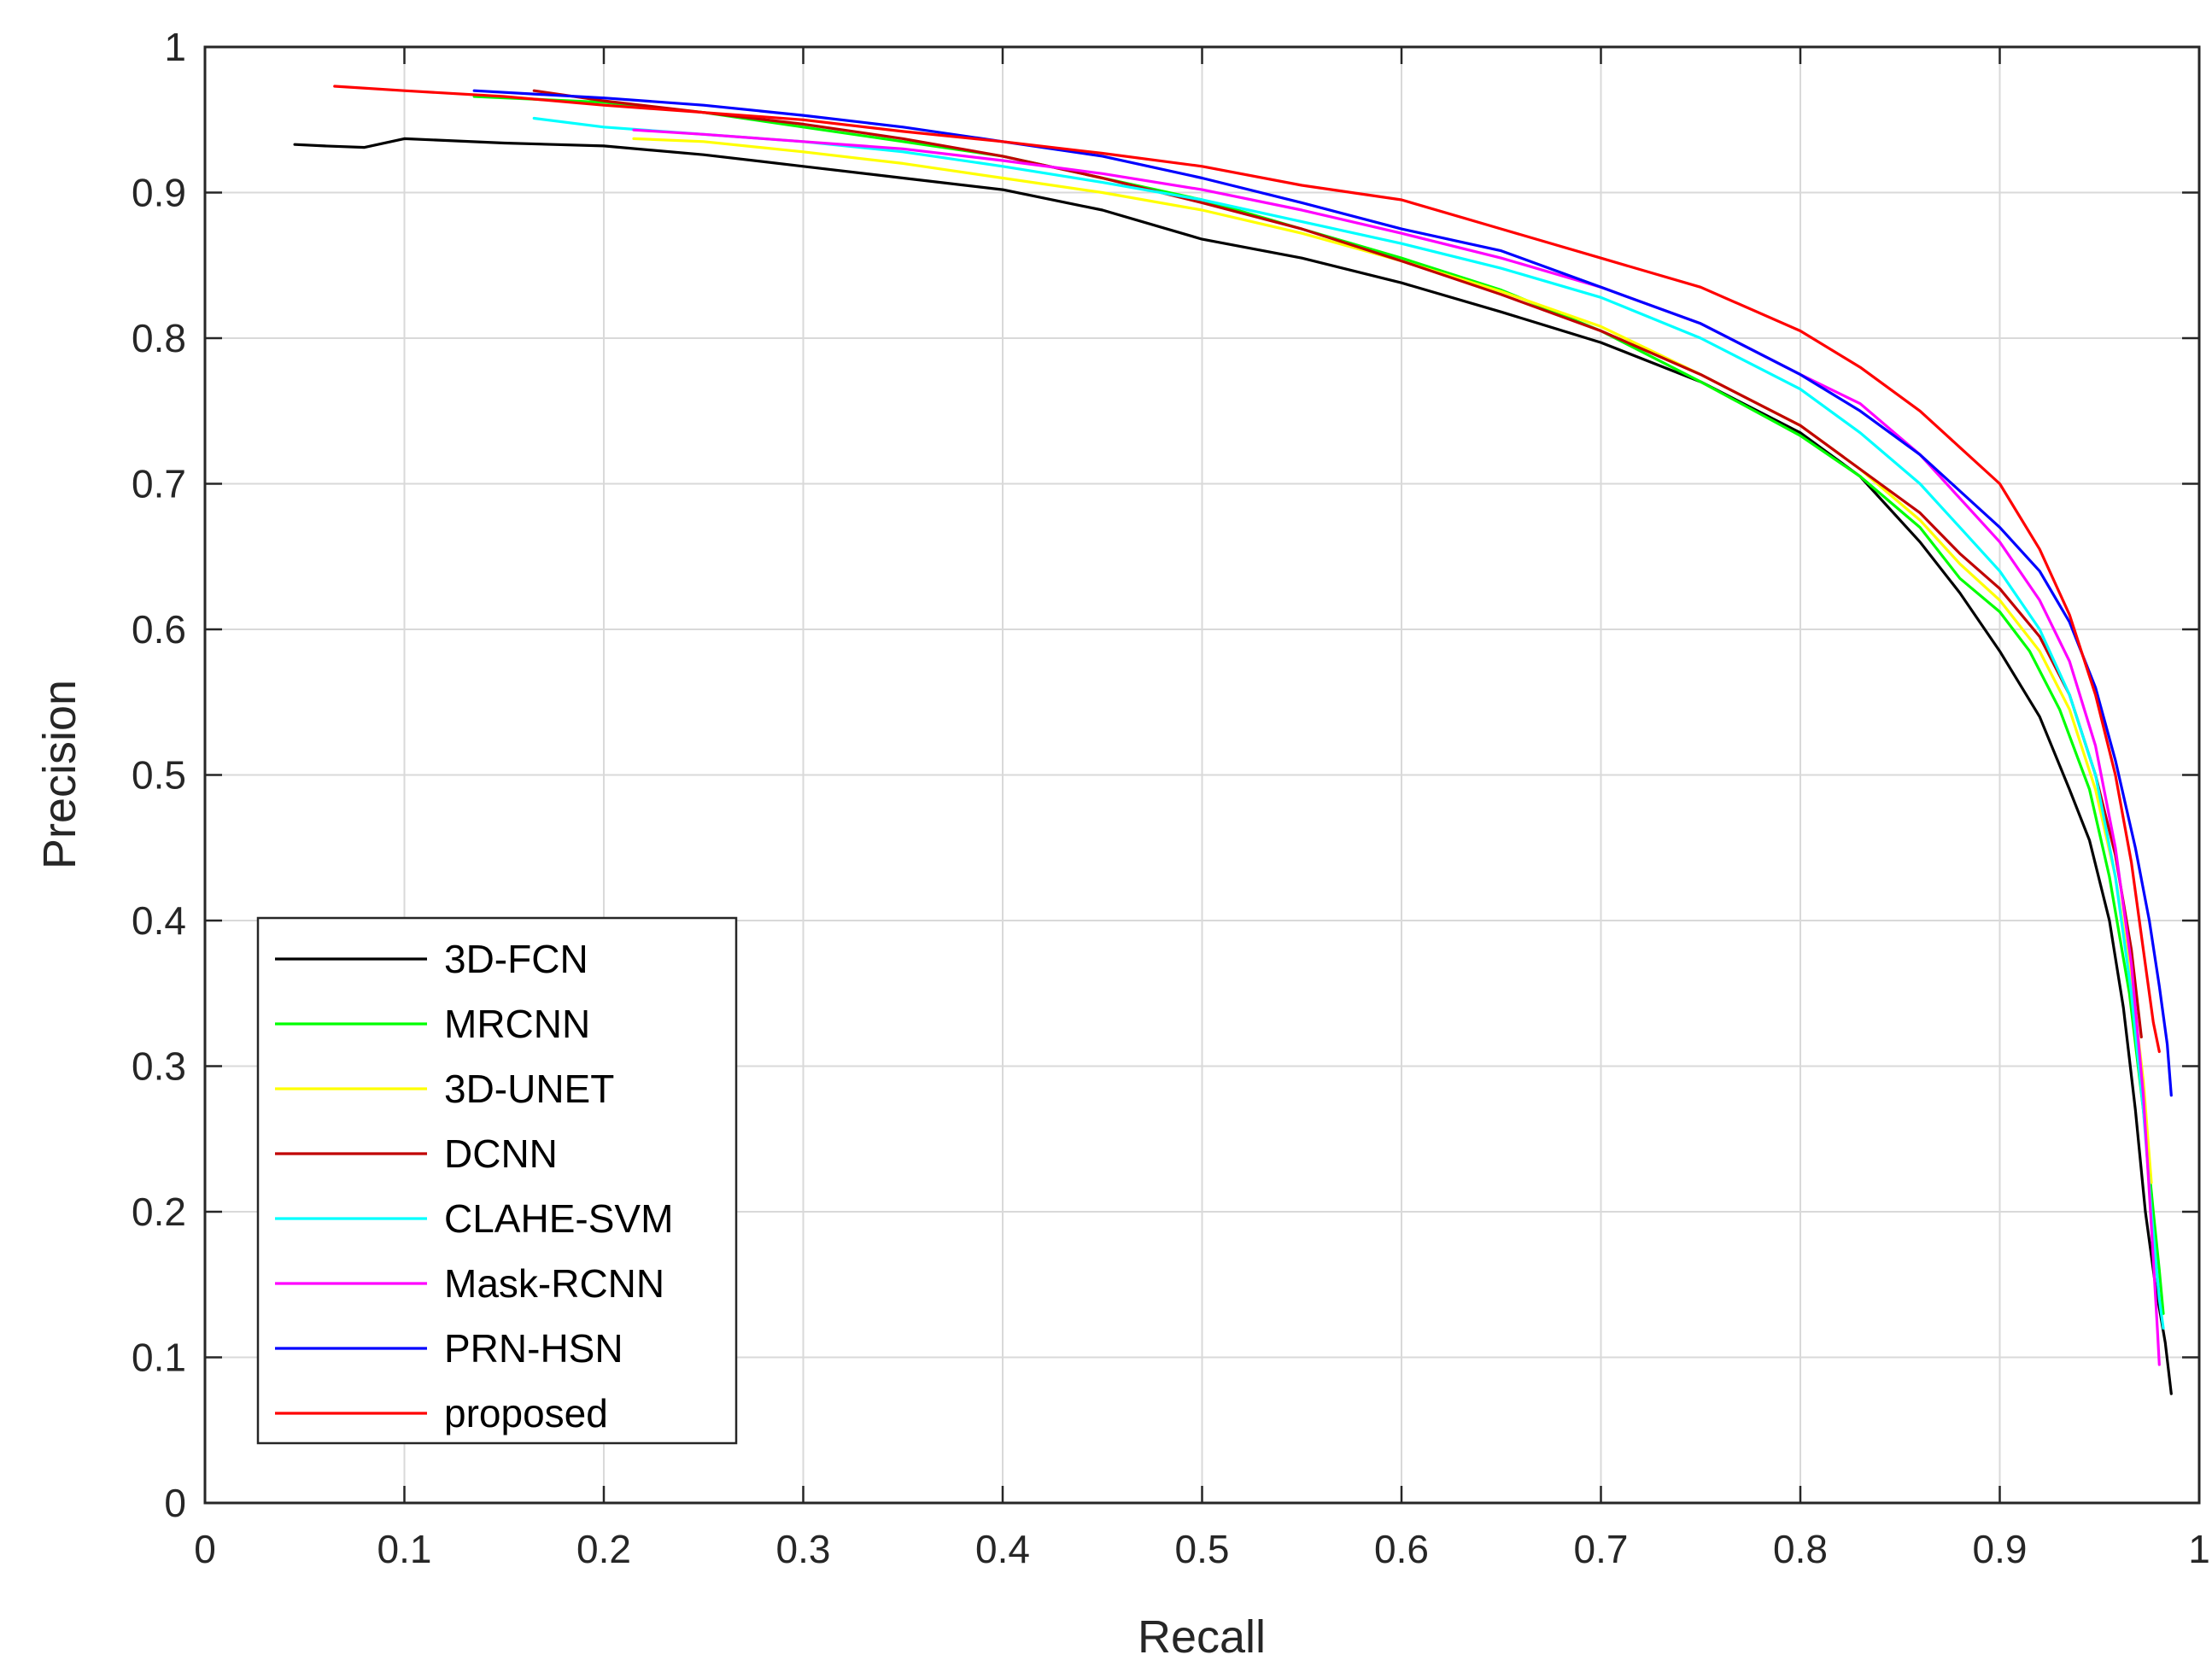 The image size is (2212, 1678). I want to click on y-tick-label: 0, so click(175, 1503).